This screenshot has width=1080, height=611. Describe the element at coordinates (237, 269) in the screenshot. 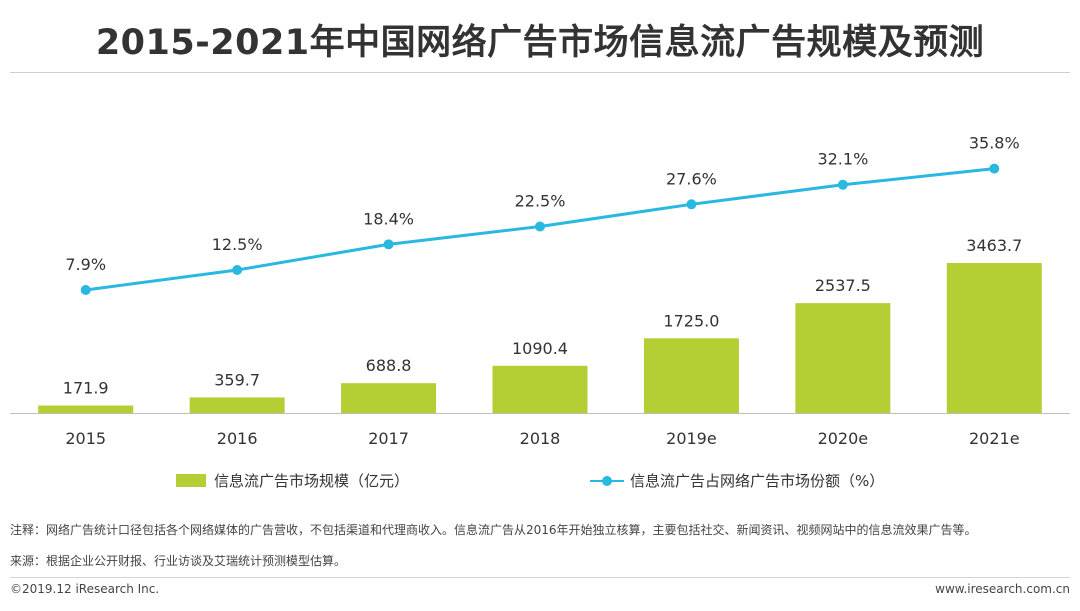

I see `line-point-2016` at that location.